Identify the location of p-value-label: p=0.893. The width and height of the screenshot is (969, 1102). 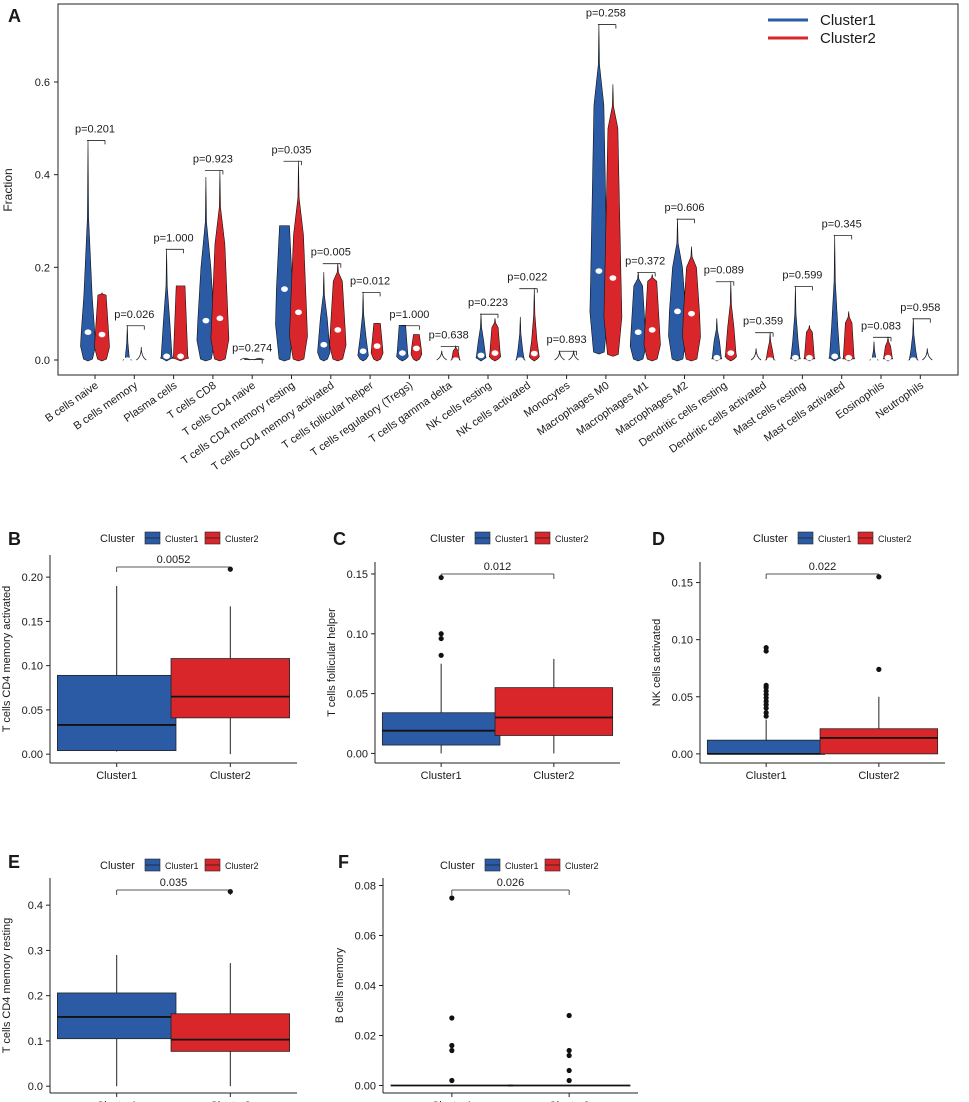
(567, 340).